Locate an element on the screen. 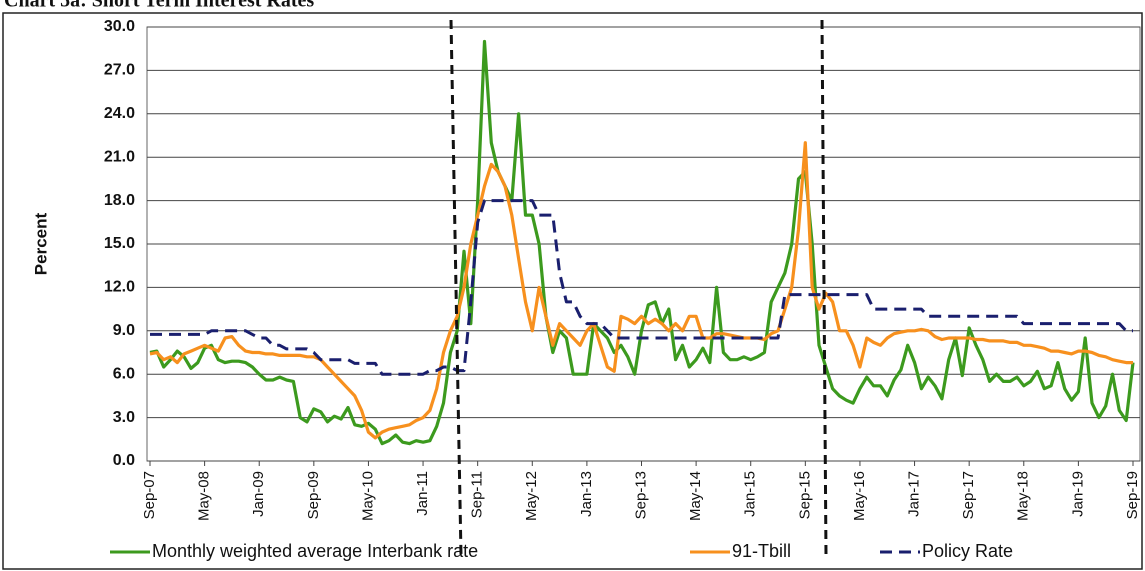 The image size is (1145, 571). x-tick-label: Sep-09 is located at coordinates (313, 495).